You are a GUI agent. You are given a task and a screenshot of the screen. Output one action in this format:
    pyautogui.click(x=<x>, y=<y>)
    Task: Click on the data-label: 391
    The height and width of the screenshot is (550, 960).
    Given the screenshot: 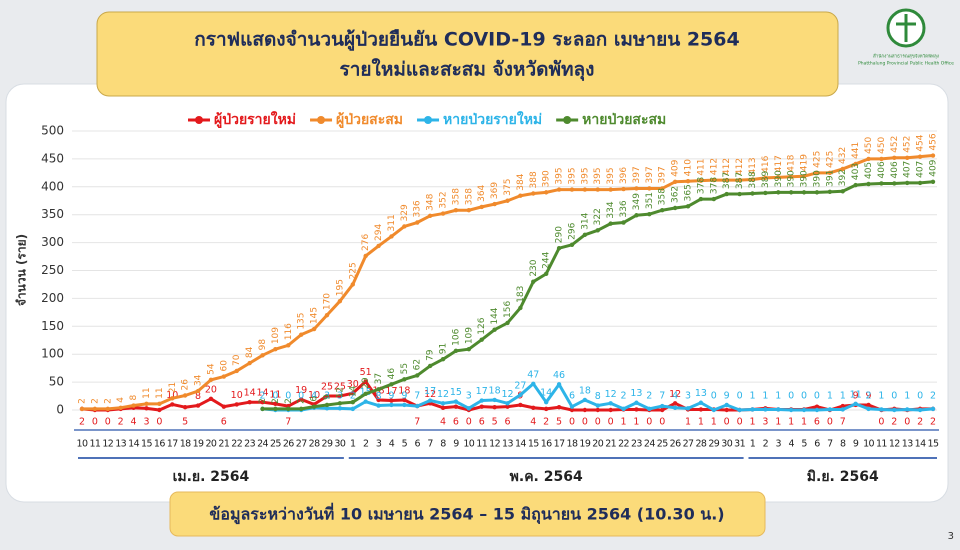 What is the action you would take?
    pyautogui.click(x=830, y=178)
    